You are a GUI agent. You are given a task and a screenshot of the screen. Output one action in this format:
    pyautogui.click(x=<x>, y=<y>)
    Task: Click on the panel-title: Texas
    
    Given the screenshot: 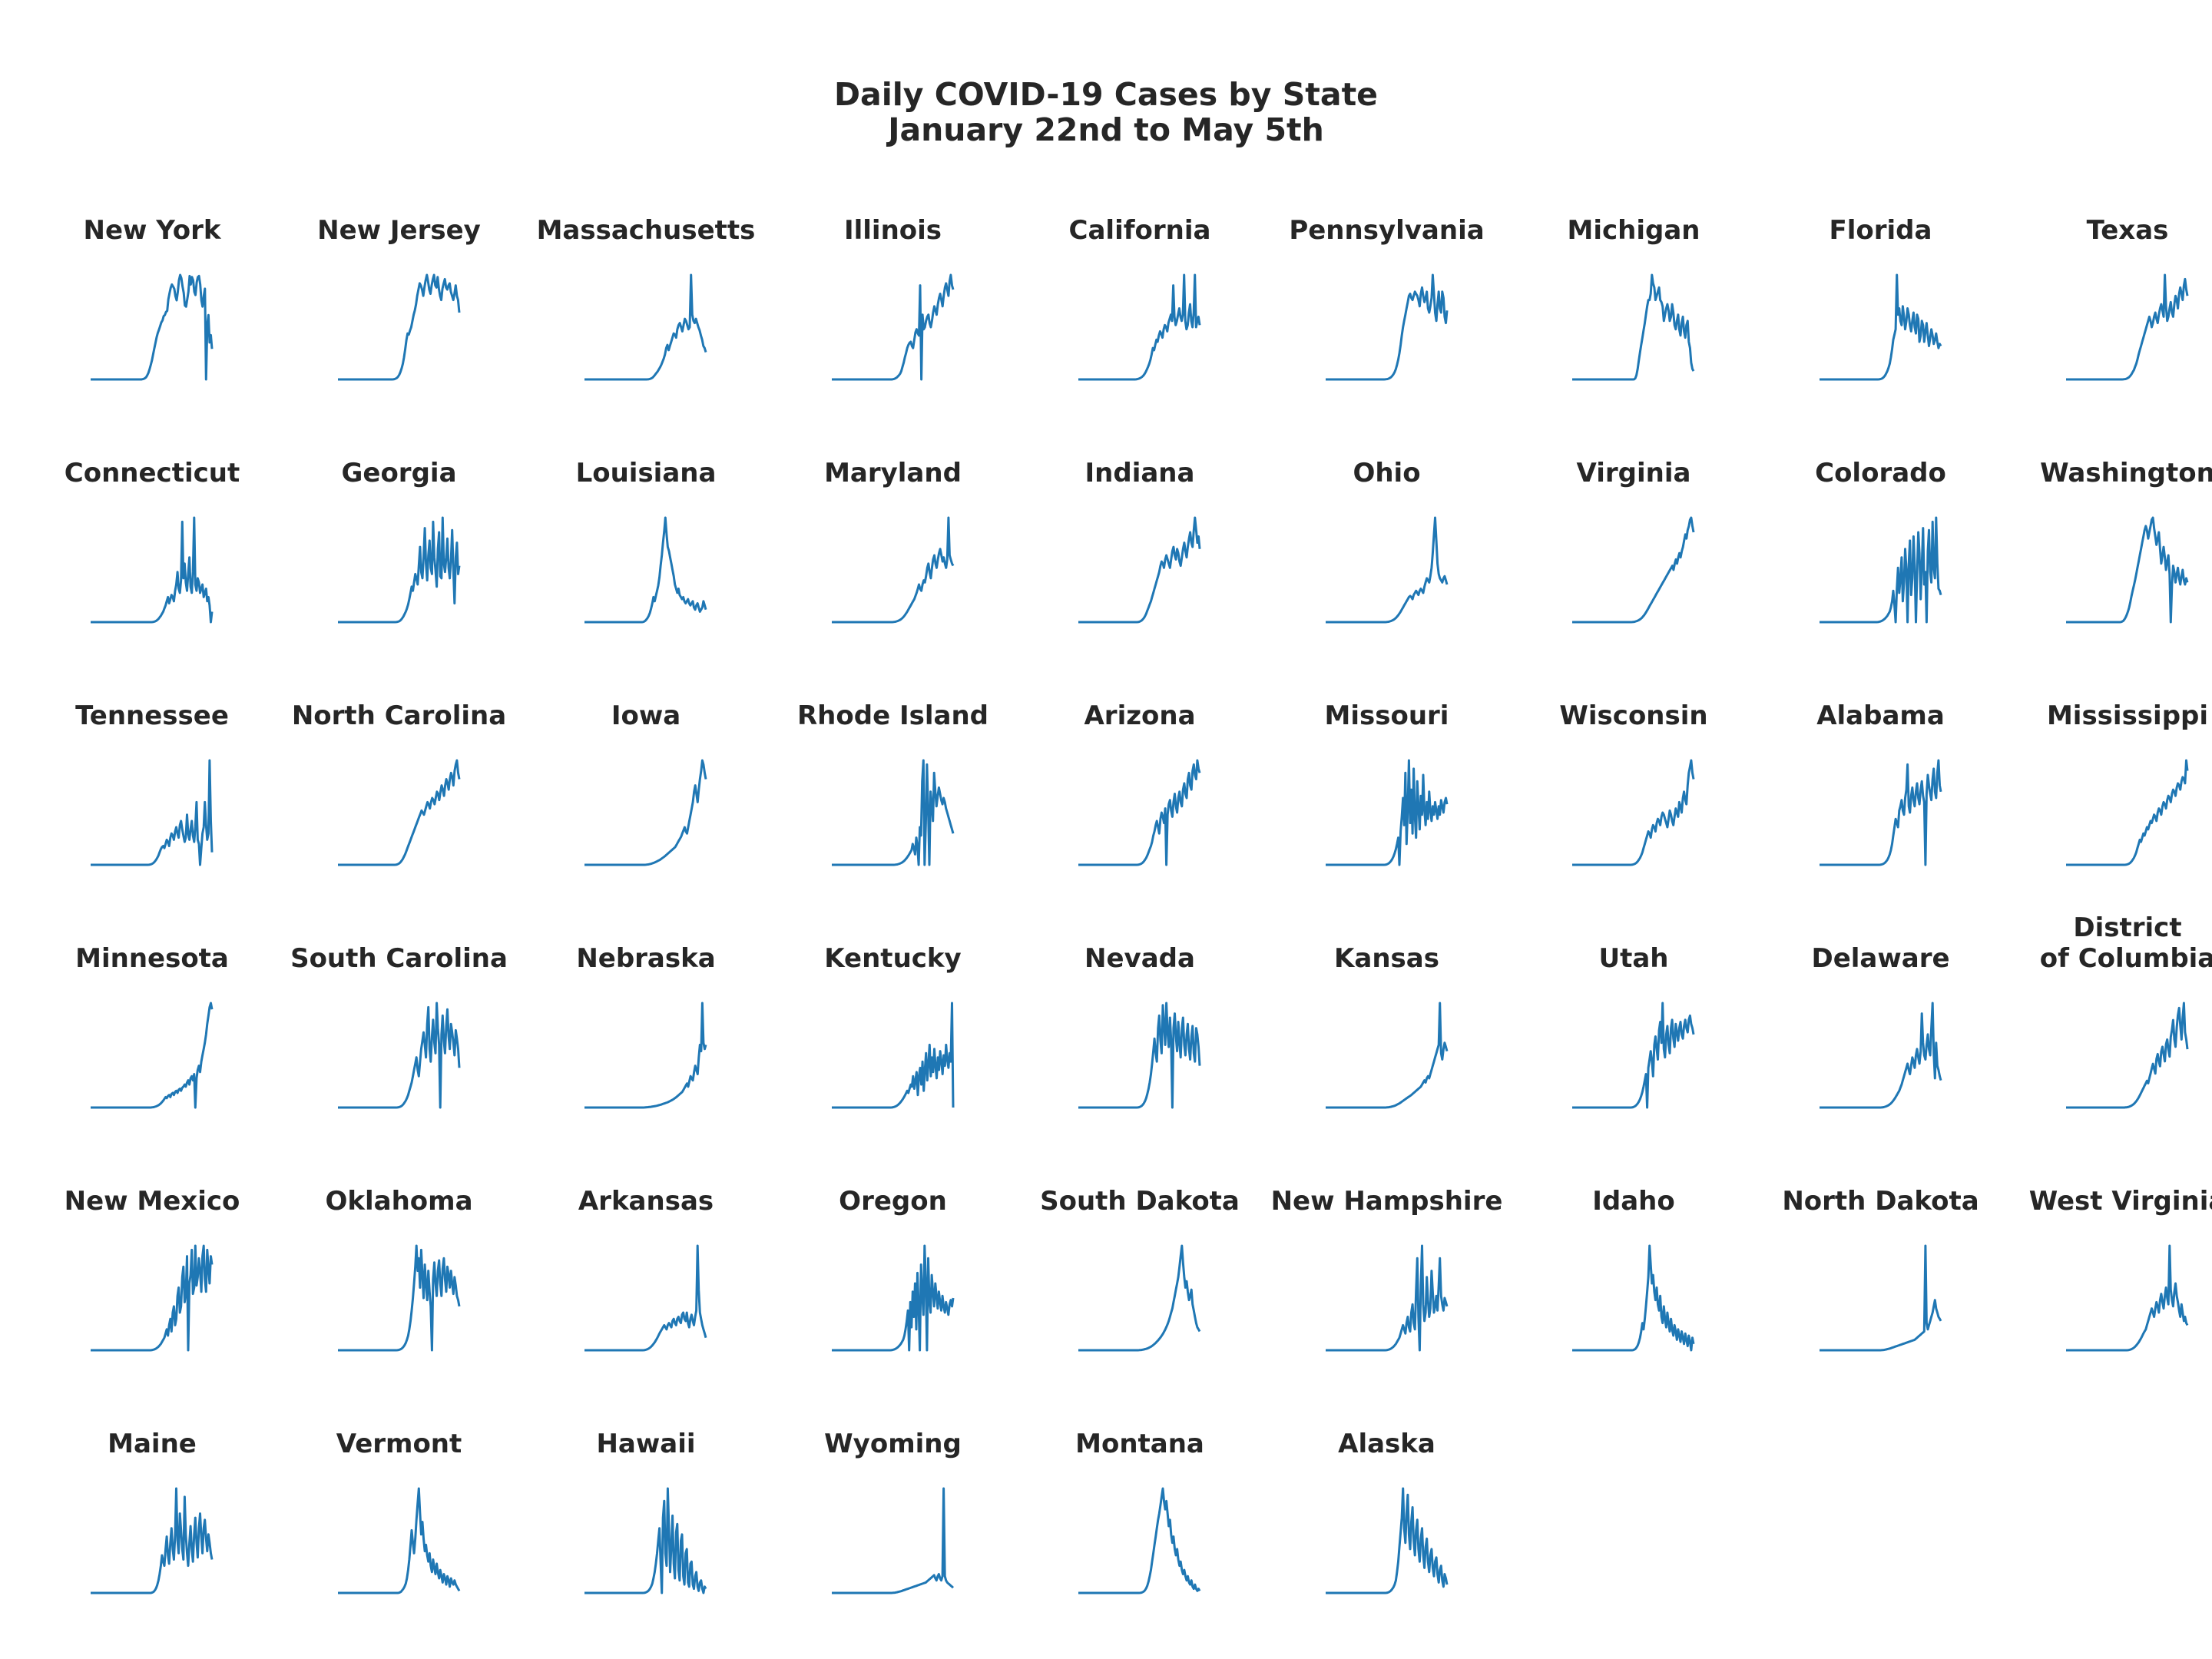 What is the action you would take?
    pyautogui.click(x=2127, y=231)
    